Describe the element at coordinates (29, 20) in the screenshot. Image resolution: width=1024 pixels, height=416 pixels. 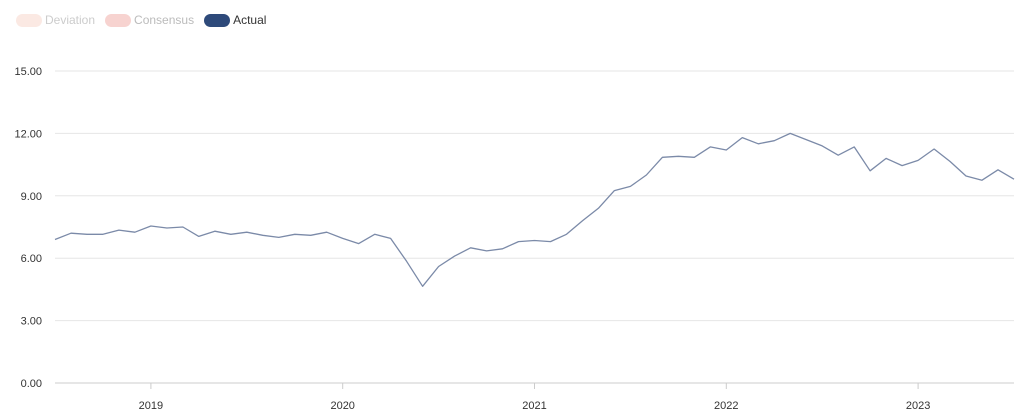
I see `legend-swatch-deviation` at that location.